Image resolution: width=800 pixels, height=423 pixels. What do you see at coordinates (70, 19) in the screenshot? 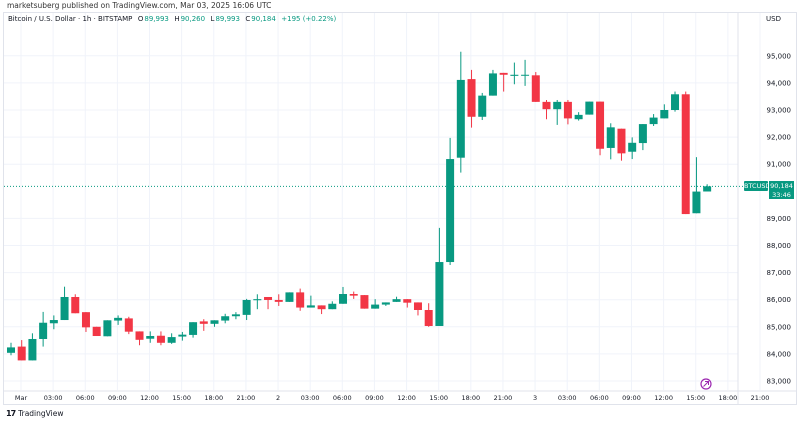
I see `symbol-description: Bitcoin / U.S. Dollar · 1h · BITSTAMP` at bounding box center [70, 19].